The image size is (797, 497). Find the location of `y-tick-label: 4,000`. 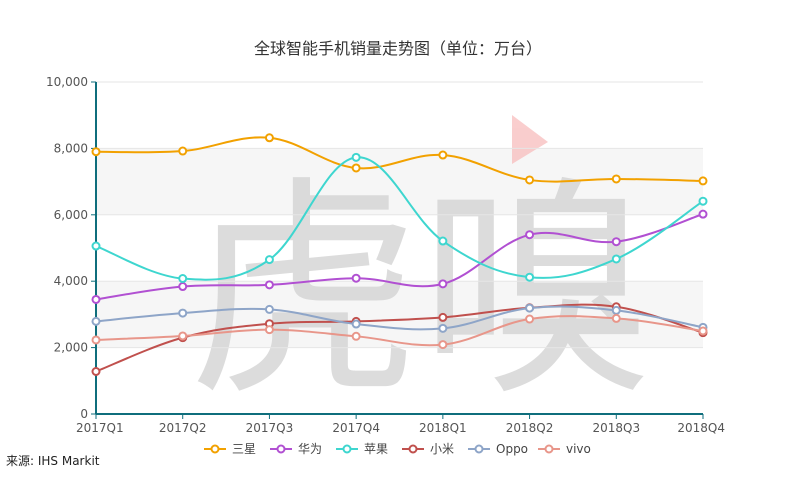

y-tick-label: 4,000 is located at coordinates (71, 281).